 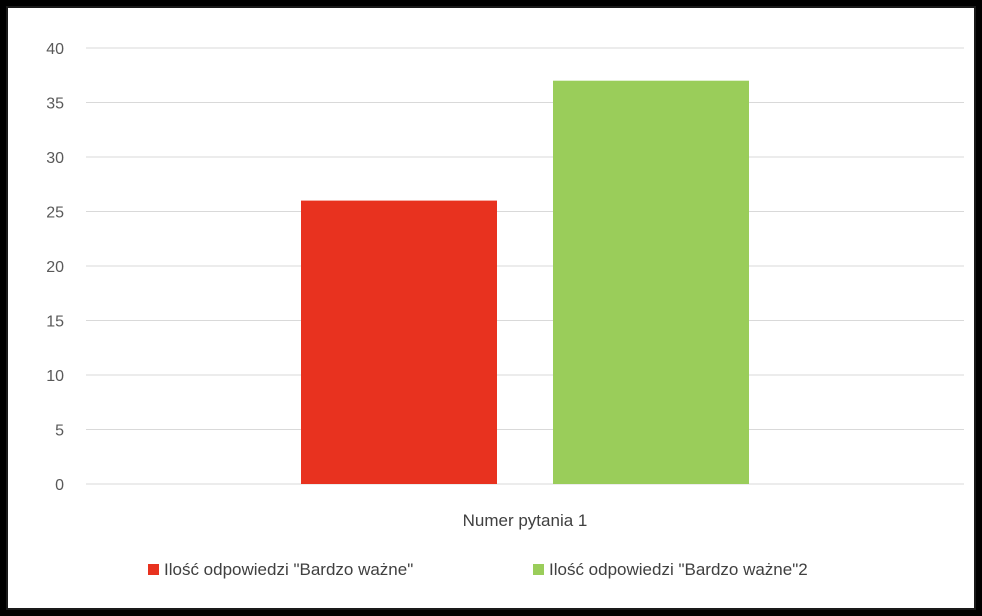 I want to click on category-label: Numer pytania 1, so click(x=525, y=520).